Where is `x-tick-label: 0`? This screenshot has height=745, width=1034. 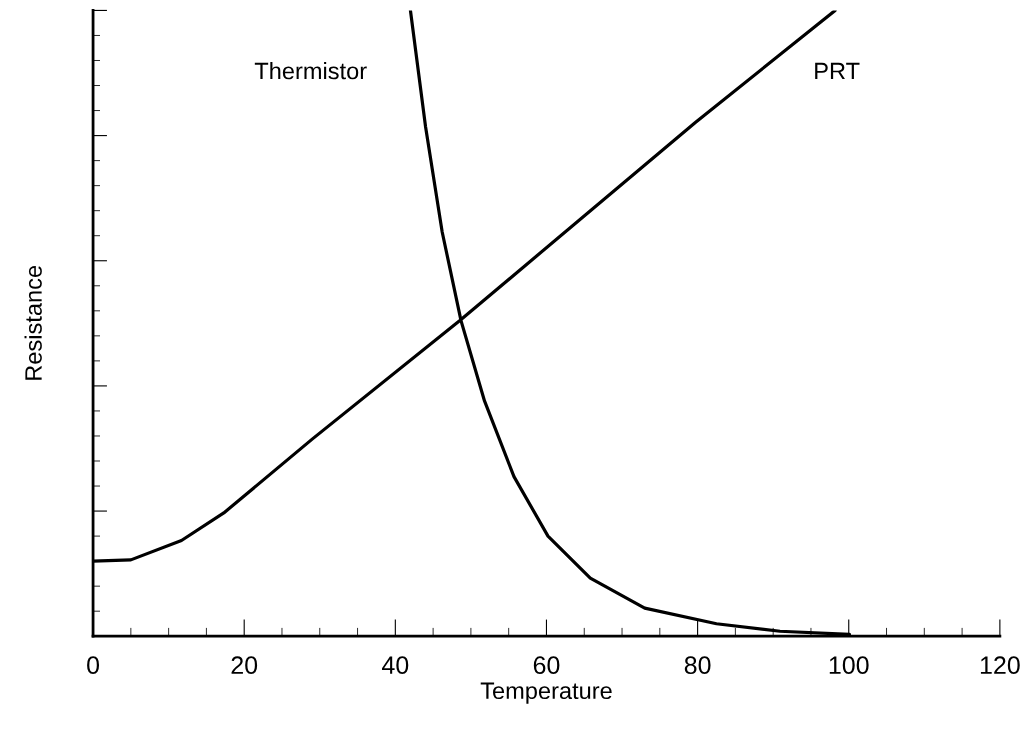
x-tick-label: 0 is located at coordinates (93, 665).